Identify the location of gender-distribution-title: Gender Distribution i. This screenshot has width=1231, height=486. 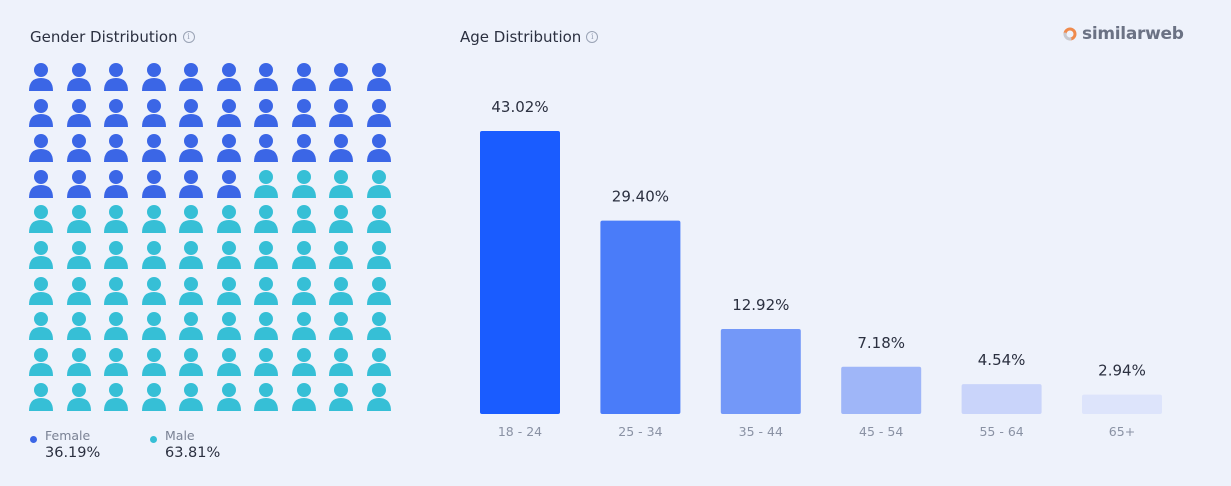
(112, 37).